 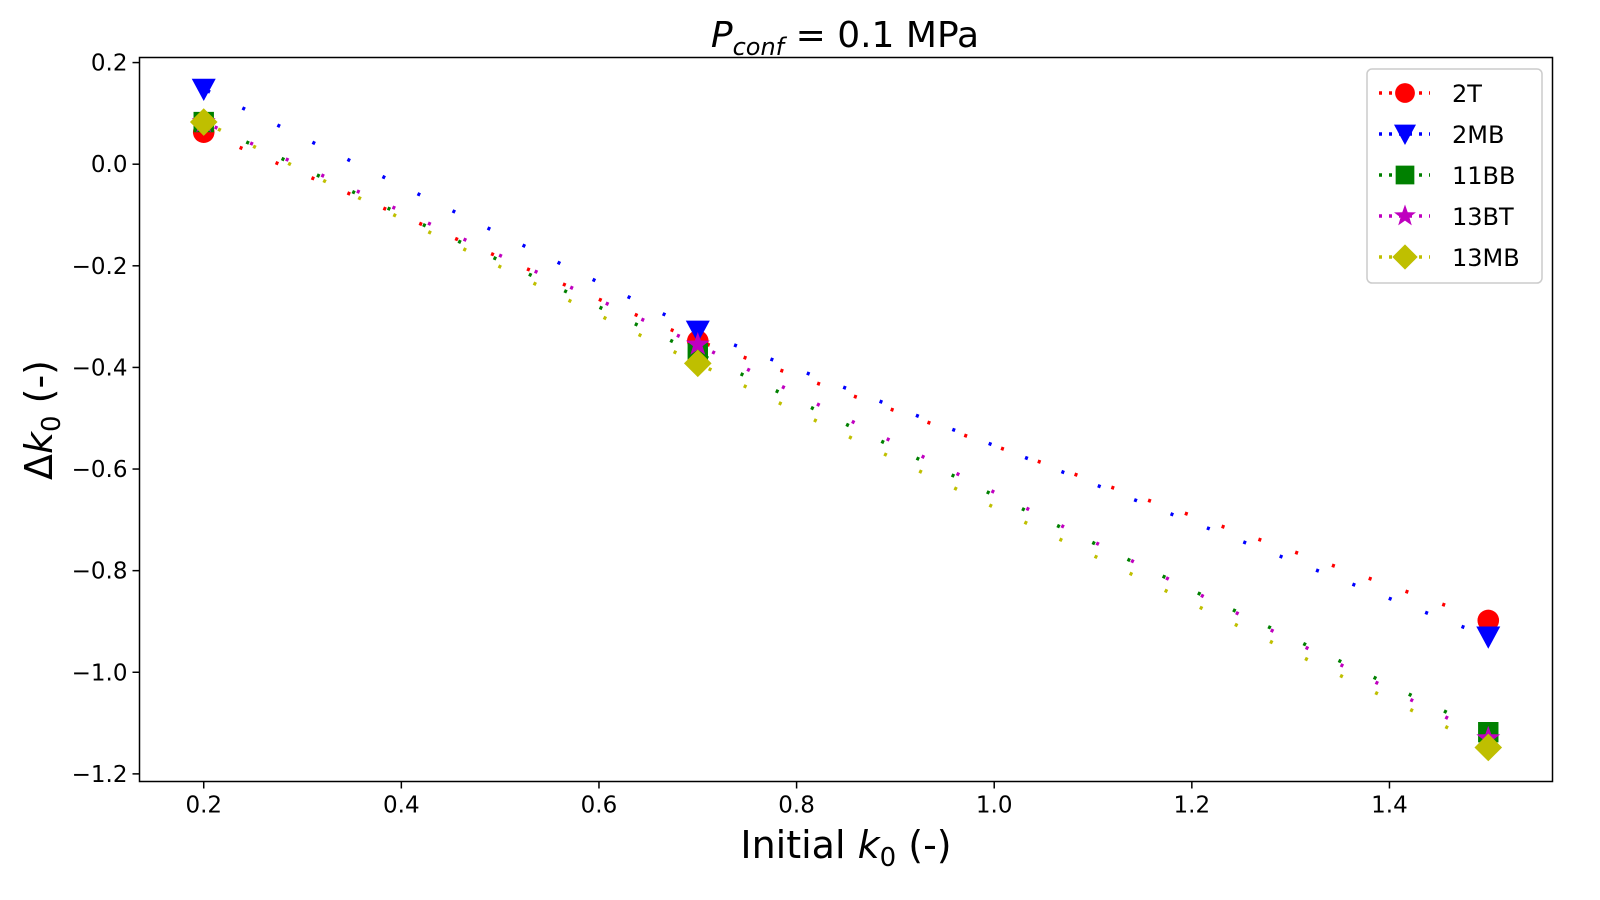 I want to click on y-tick-label: −1.0, so click(x=100, y=673).